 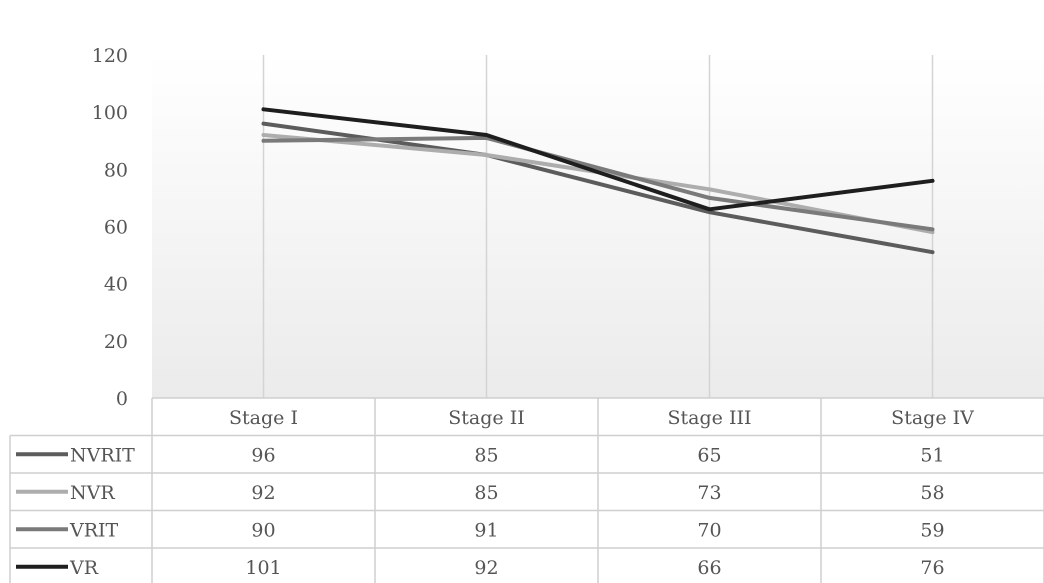 What do you see at coordinates (116, 228) in the screenshot?
I see `y-tick-label: 60` at bounding box center [116, 228].